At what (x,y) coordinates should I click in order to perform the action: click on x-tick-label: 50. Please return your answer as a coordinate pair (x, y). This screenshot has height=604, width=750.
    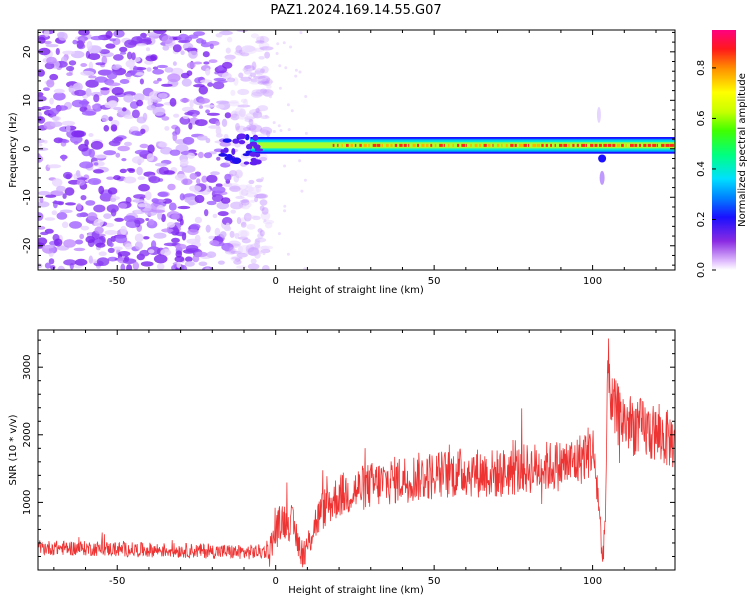
    Looking at the image, I should click on (434, 581).